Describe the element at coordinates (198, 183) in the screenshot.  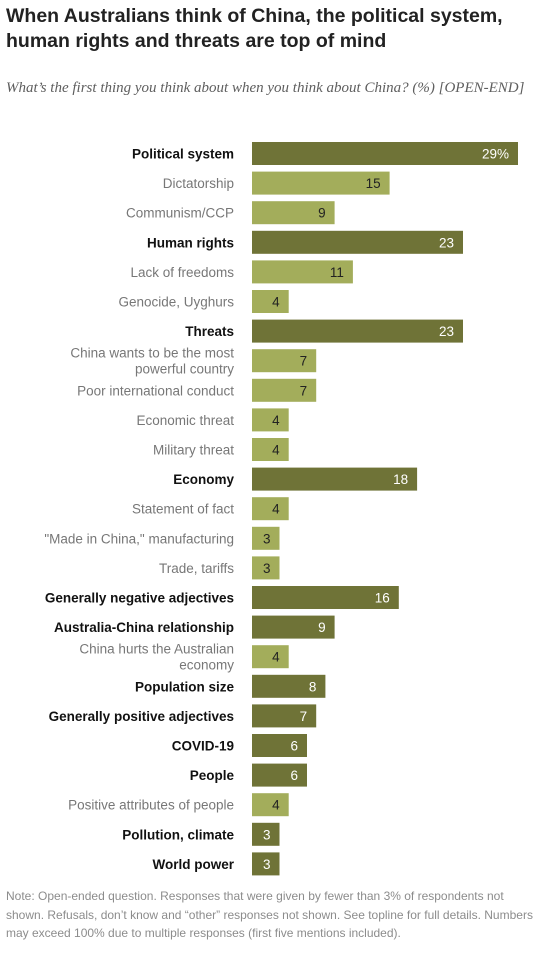
I see `category-label-sub: Dictatorship` at that location.